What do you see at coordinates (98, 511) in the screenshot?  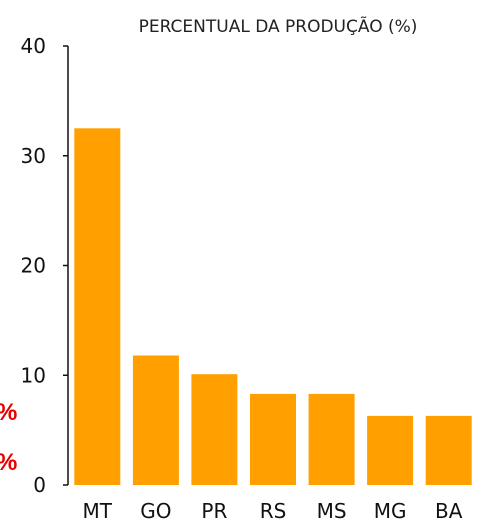 I see `x-tick-label: MT` at bounding box center [98, 511].